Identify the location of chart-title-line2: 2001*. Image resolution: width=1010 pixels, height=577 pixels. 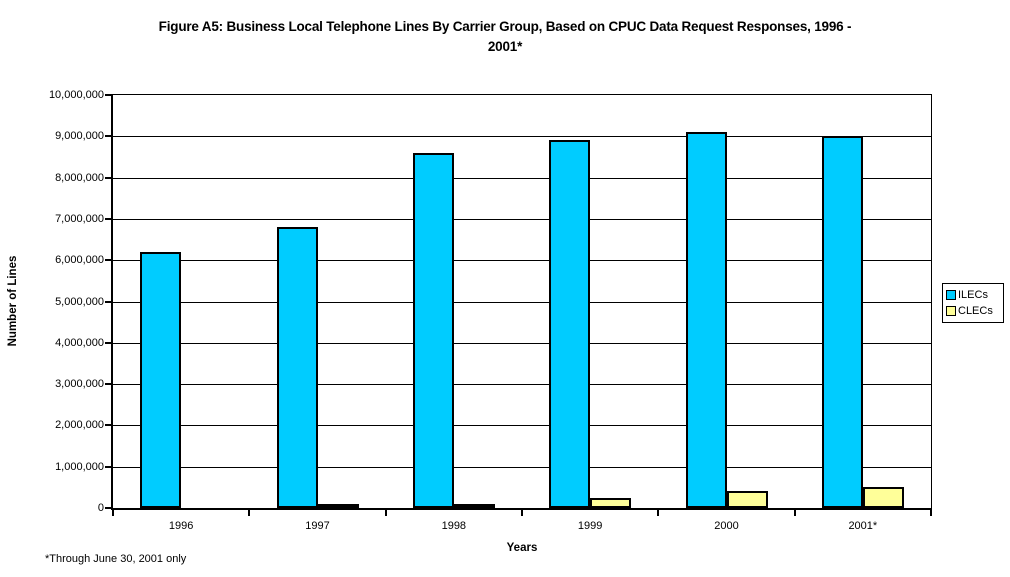
(505, 46).